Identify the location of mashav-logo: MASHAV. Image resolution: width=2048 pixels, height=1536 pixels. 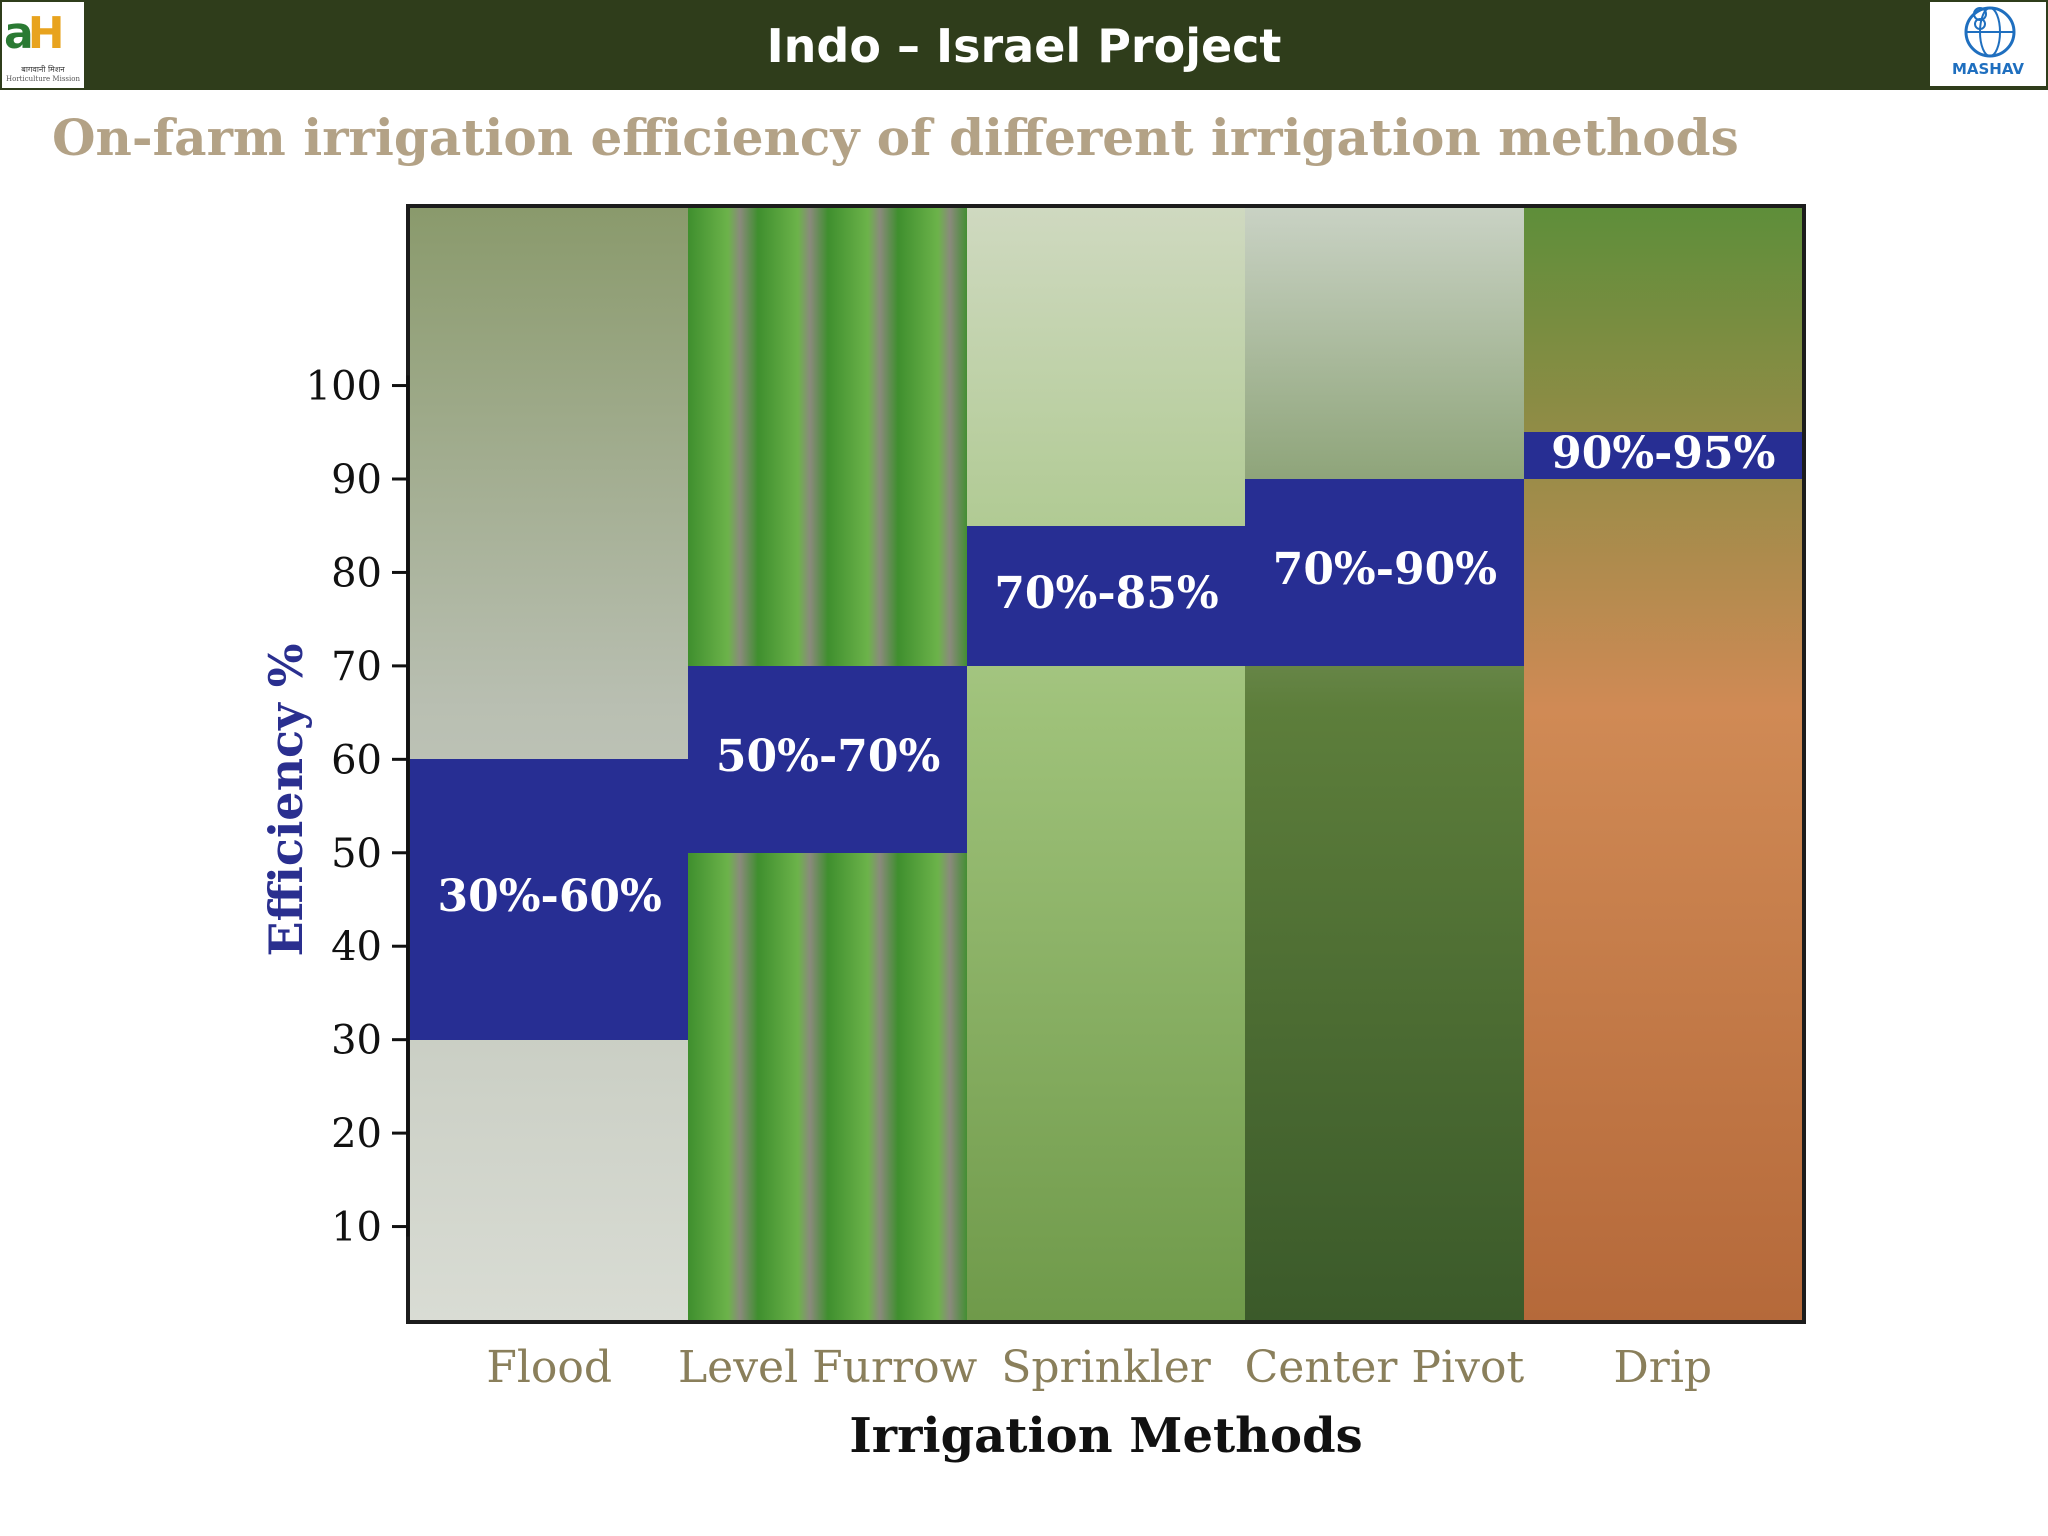
(1988, 44).